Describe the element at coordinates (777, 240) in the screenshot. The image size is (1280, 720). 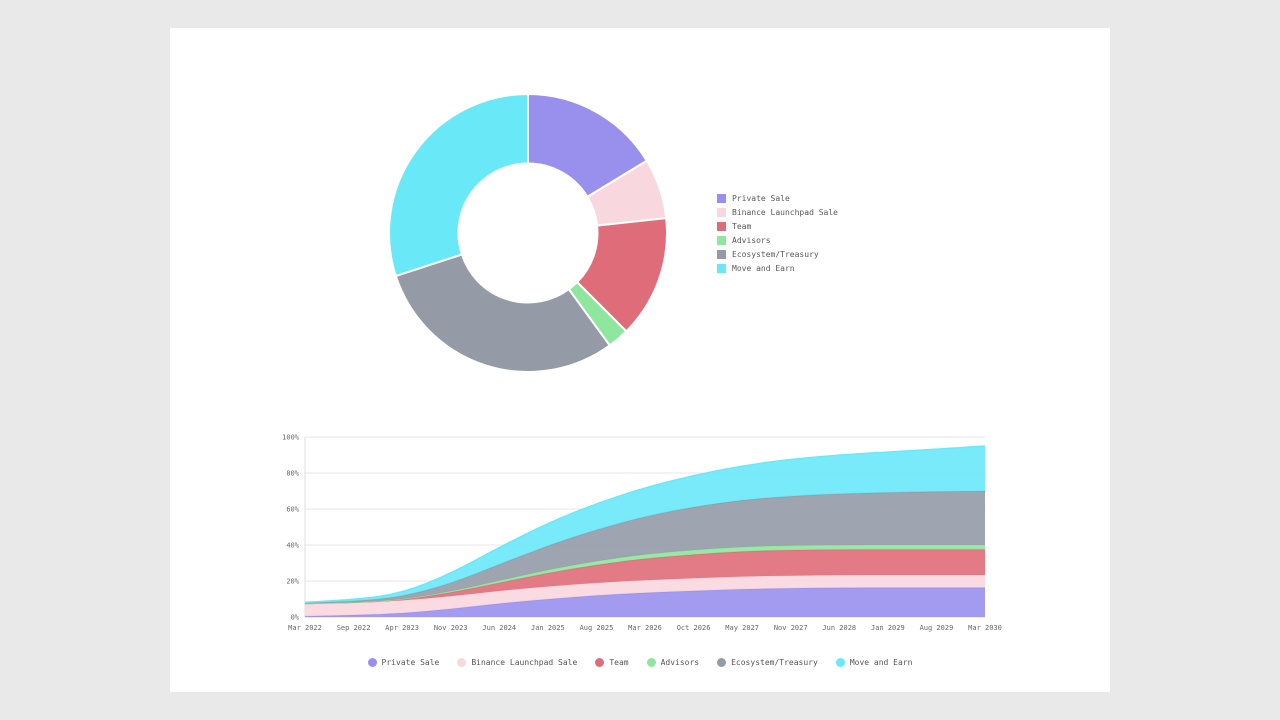
I see `donut-legend-item: Advisors` at that location.